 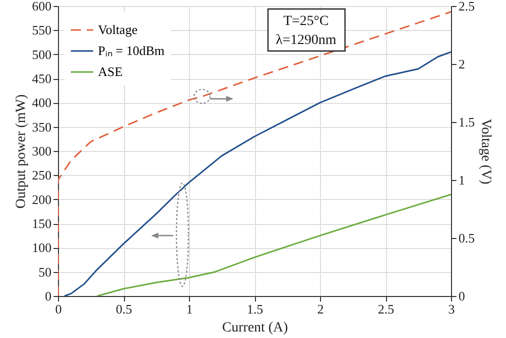 I want to click on y2-tick-label: 0, so click(x=461, y=296).